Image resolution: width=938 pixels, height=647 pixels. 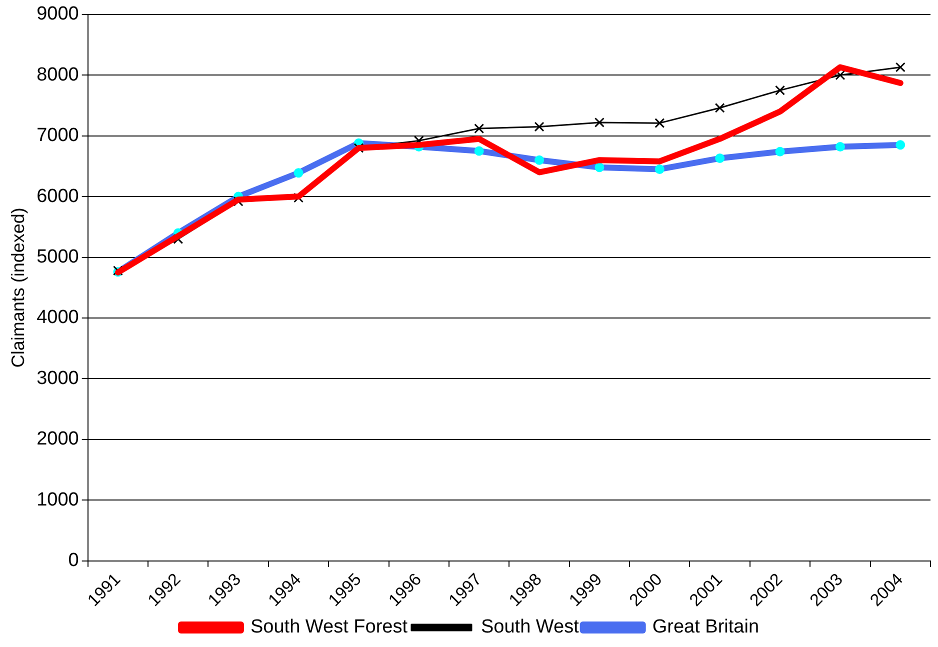 What do you see at coordinates (329, 627) in the screenshot?
I see `legend-label: South West Forest` at bounding box center [329, 627].